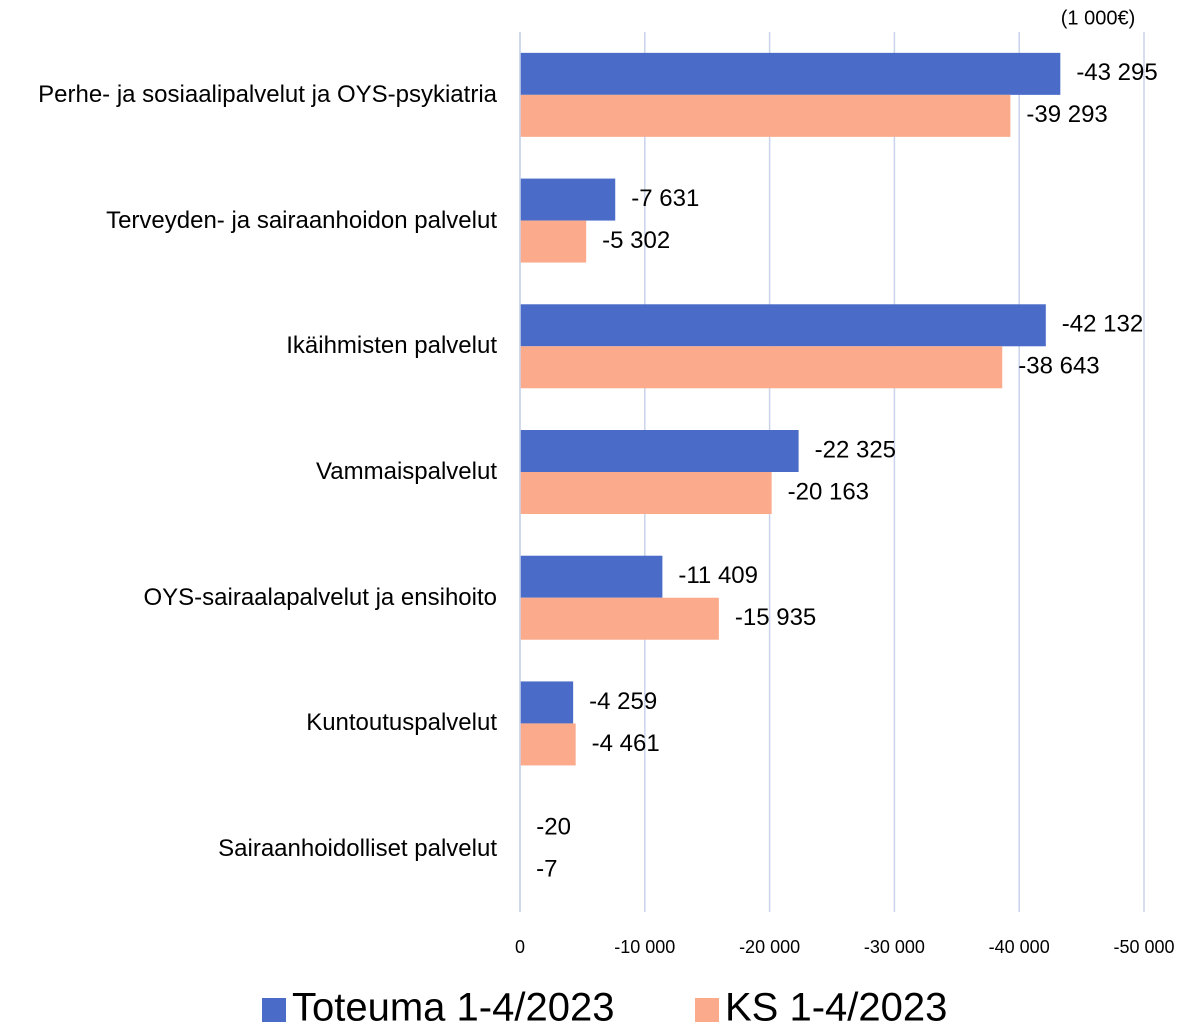 This screenshot has width=1188, height=1027. What do you see at coordinates (391, 346) in the screenshot?
I see `category-label: Ikäihmisten palvelut` at bounding box center [391, 346].